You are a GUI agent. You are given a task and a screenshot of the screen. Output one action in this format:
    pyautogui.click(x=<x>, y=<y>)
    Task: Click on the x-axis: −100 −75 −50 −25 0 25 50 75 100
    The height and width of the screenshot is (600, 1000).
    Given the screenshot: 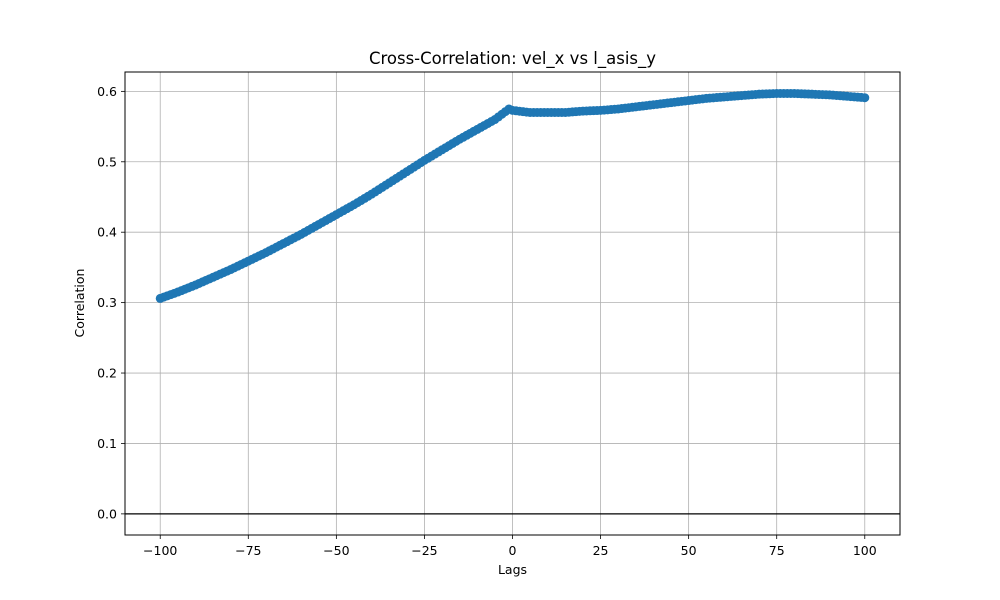 What is the action you would take?
    pyautogui.click(x=510, y=546)
    